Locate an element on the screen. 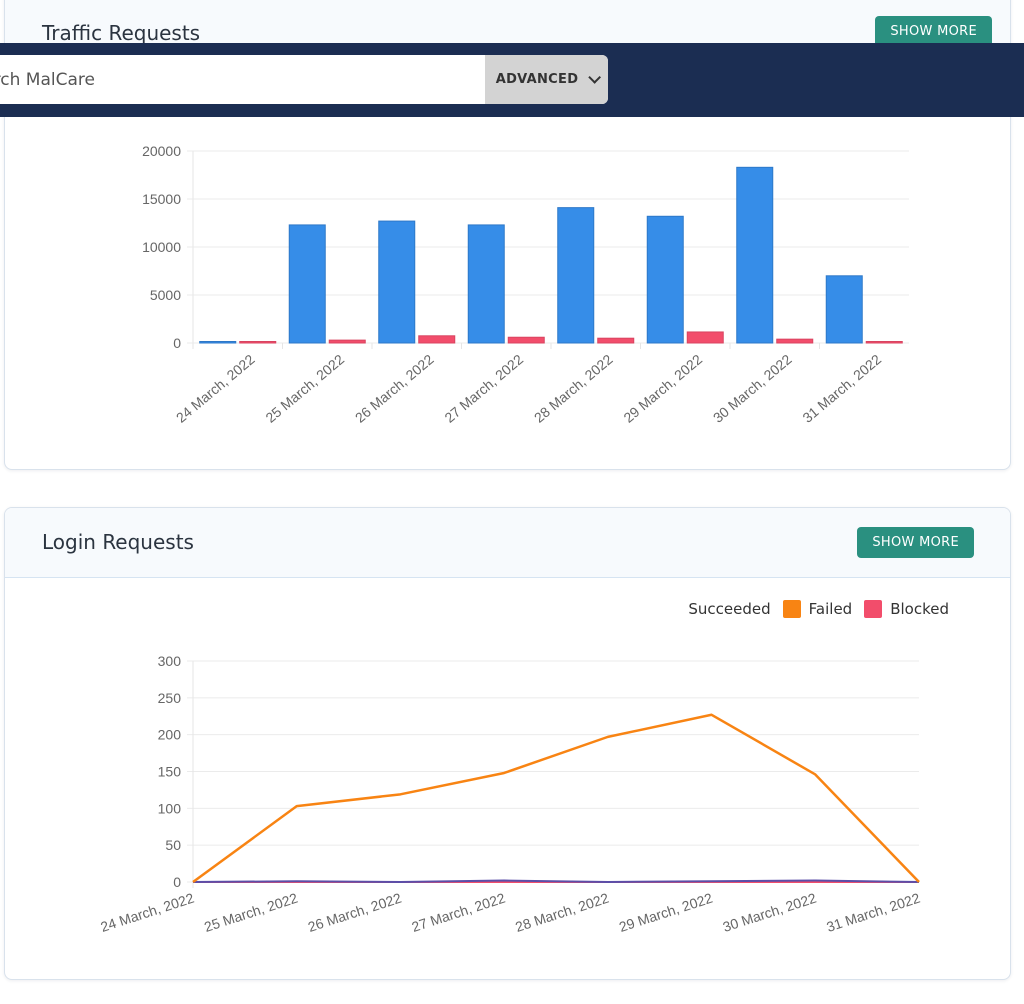 The width and height of the screenshot is (1024, 1004). login-show-more-button: SHOW MORE is located at coordinates (915, 542).